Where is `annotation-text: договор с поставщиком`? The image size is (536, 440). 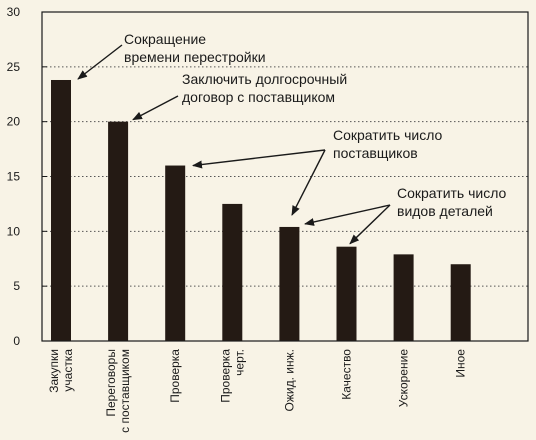 annotation-text: договор с поставщиком is located at coordinates (258, 97).